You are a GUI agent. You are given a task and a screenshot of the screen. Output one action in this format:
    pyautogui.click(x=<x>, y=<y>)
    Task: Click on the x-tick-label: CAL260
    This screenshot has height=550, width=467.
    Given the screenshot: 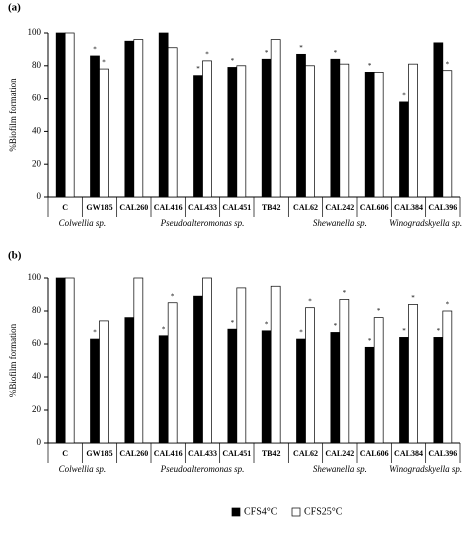 What is the action you would take?
    pyautogui.click(x=133, y=207)
    